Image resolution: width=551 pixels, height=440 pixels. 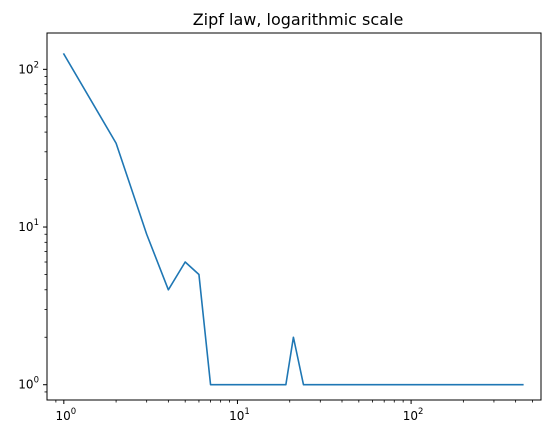 What do you see at coordinates (298, 19) in the screenshot?
I see `chart-title: Zipf law, logarithmic scale` at bounding box center [298, 19].